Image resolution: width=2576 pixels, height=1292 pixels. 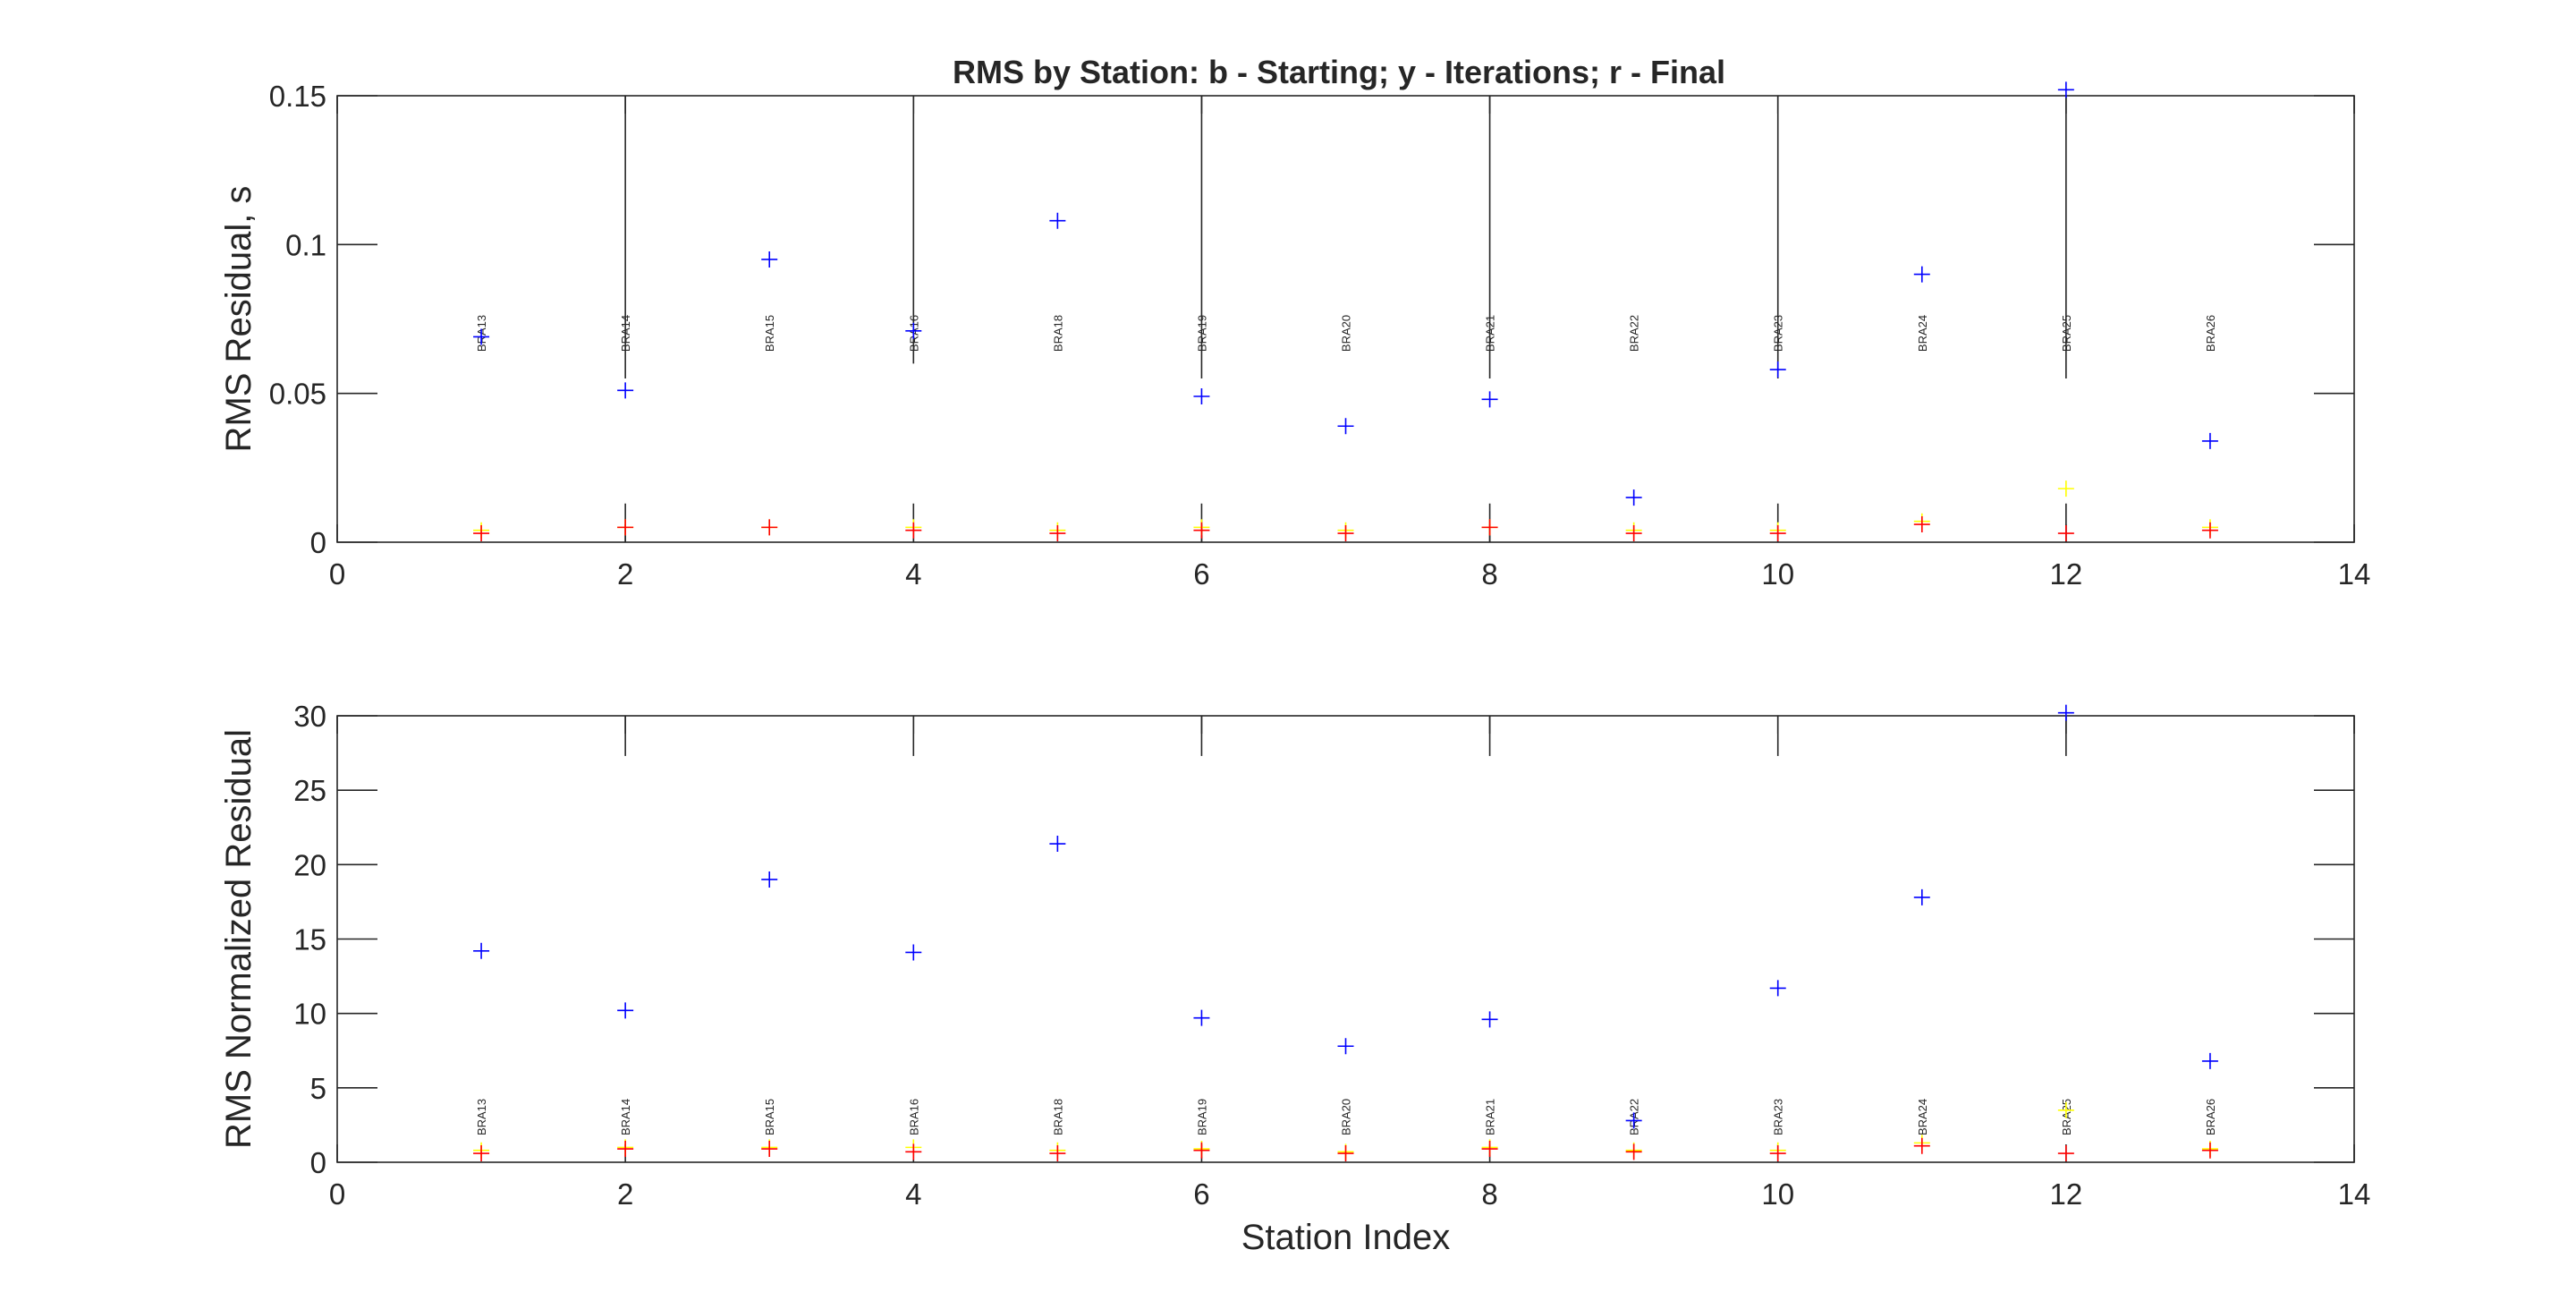 What do you see at coordinates (913, 1117) in the screenshot?
I see `station-label: BRA16` at bounding box center [913, 1117].